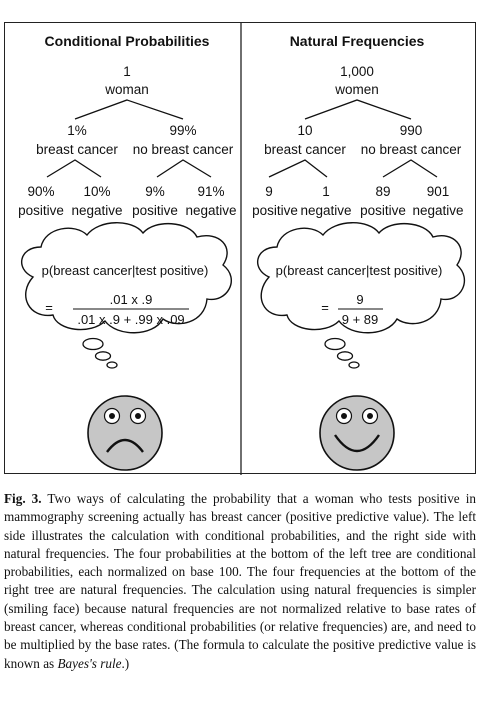 Image resolution: width=483 pixels, height=725 pixels. What do you see at coordinates (125, 270) in the screenshot?
I see `left-formula-heading: p(breast cancer|test positive)` at bounding box center [125, 270].